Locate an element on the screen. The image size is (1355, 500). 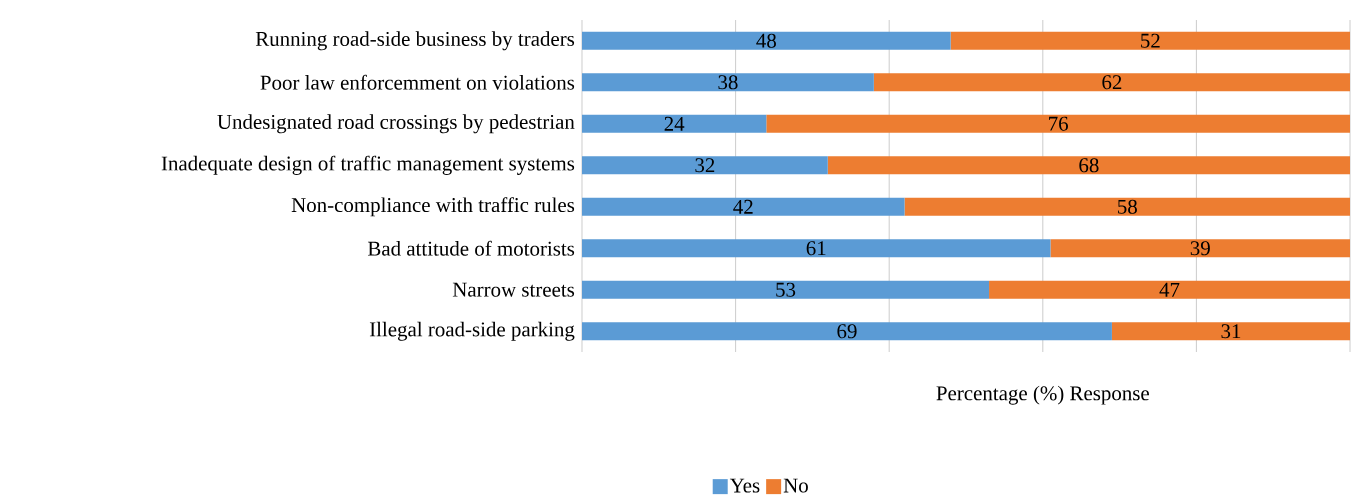
y-tick-label: Illegal road-side parking is located at coordinates (472, 331).